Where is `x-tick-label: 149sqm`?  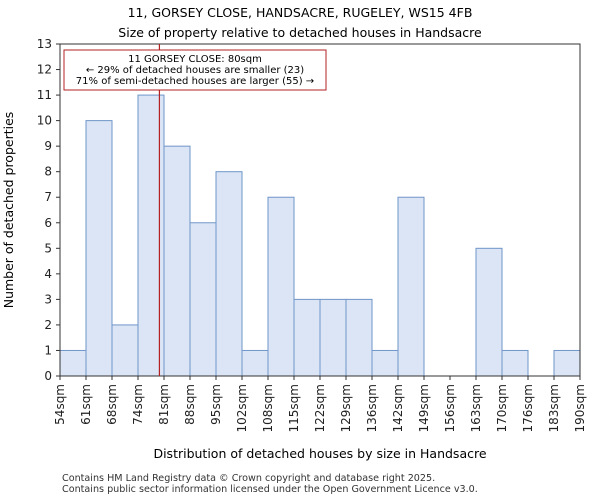 x-tick-label: 149sqm is located at coordinates (424, 408).